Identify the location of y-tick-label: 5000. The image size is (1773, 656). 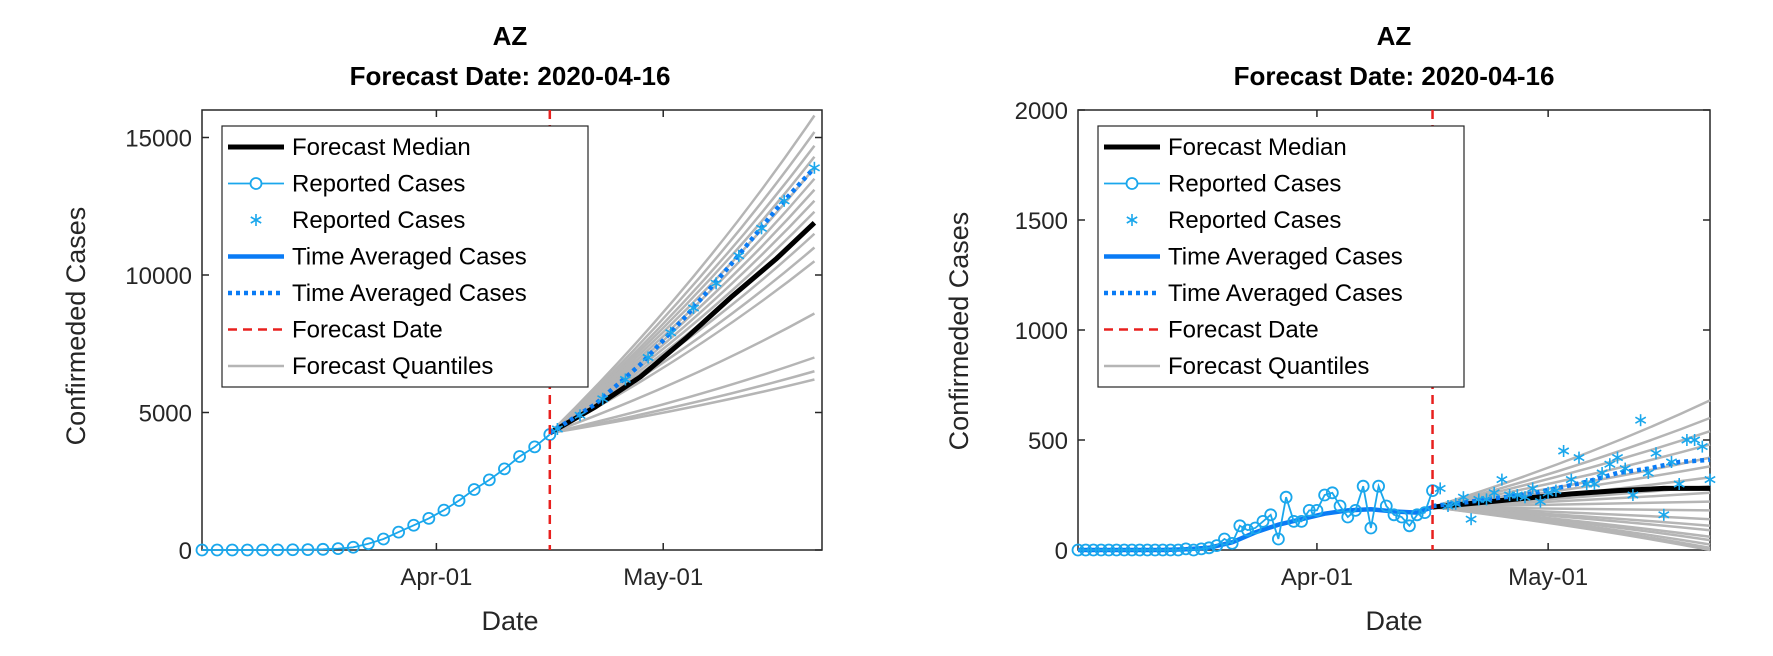
(165, 414).